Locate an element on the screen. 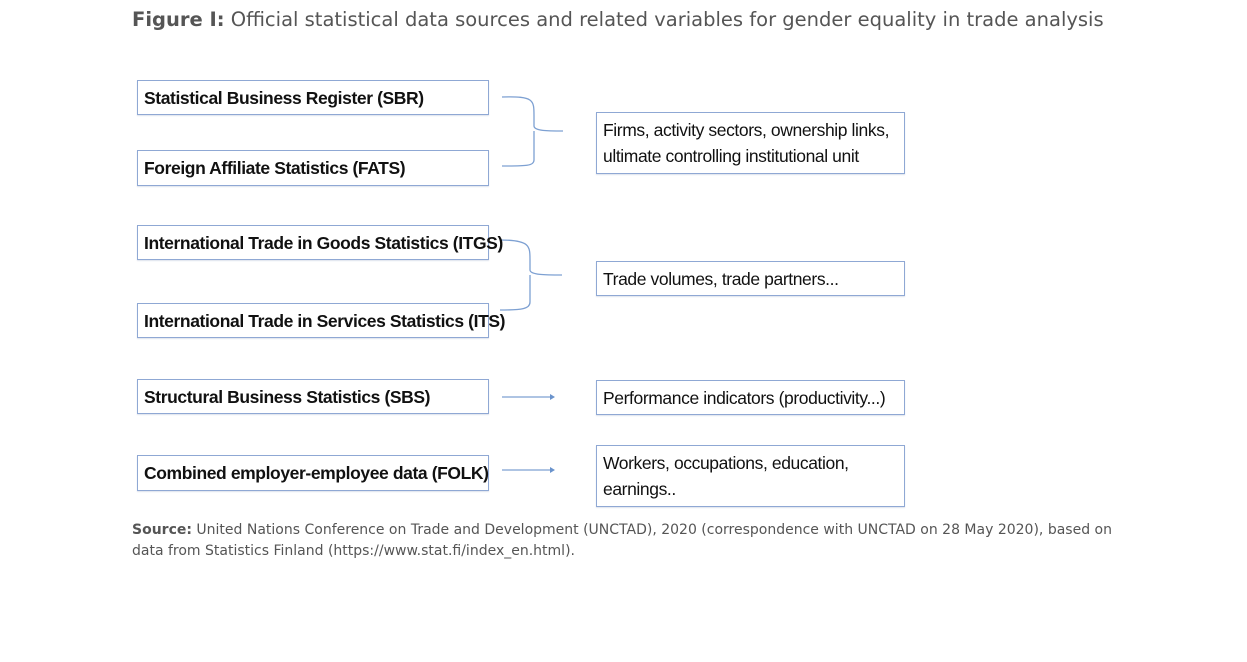 The height and width of the screenshot is (662, 1247). arrow-sbs-head is located at coordinates (552, 397).